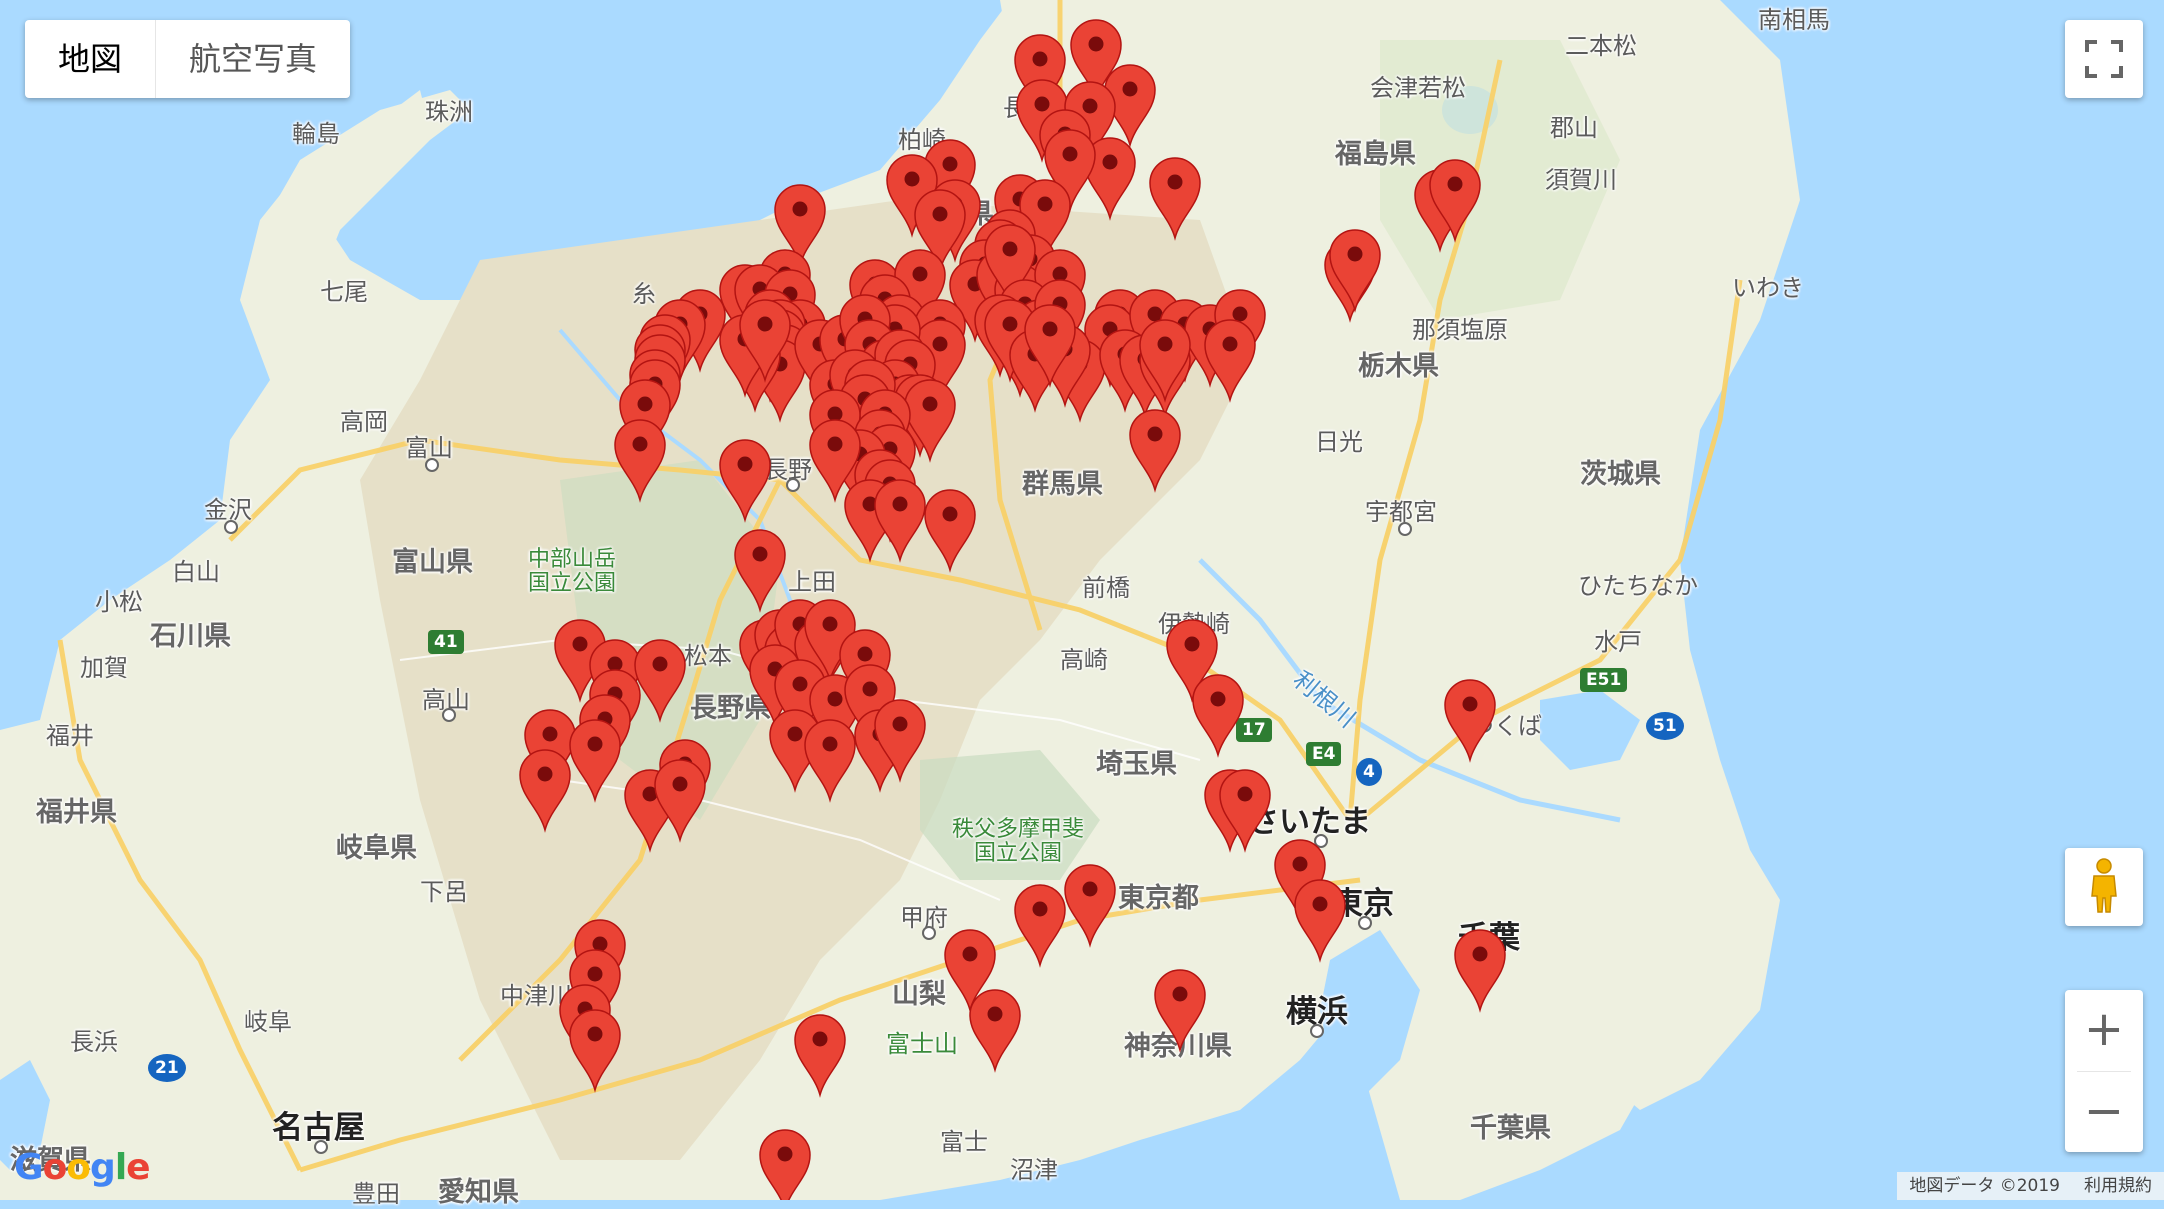  Describe the element at coordinates (1034, 1170) in the screenshot. I see `label-numazu: 沼津` at that location.